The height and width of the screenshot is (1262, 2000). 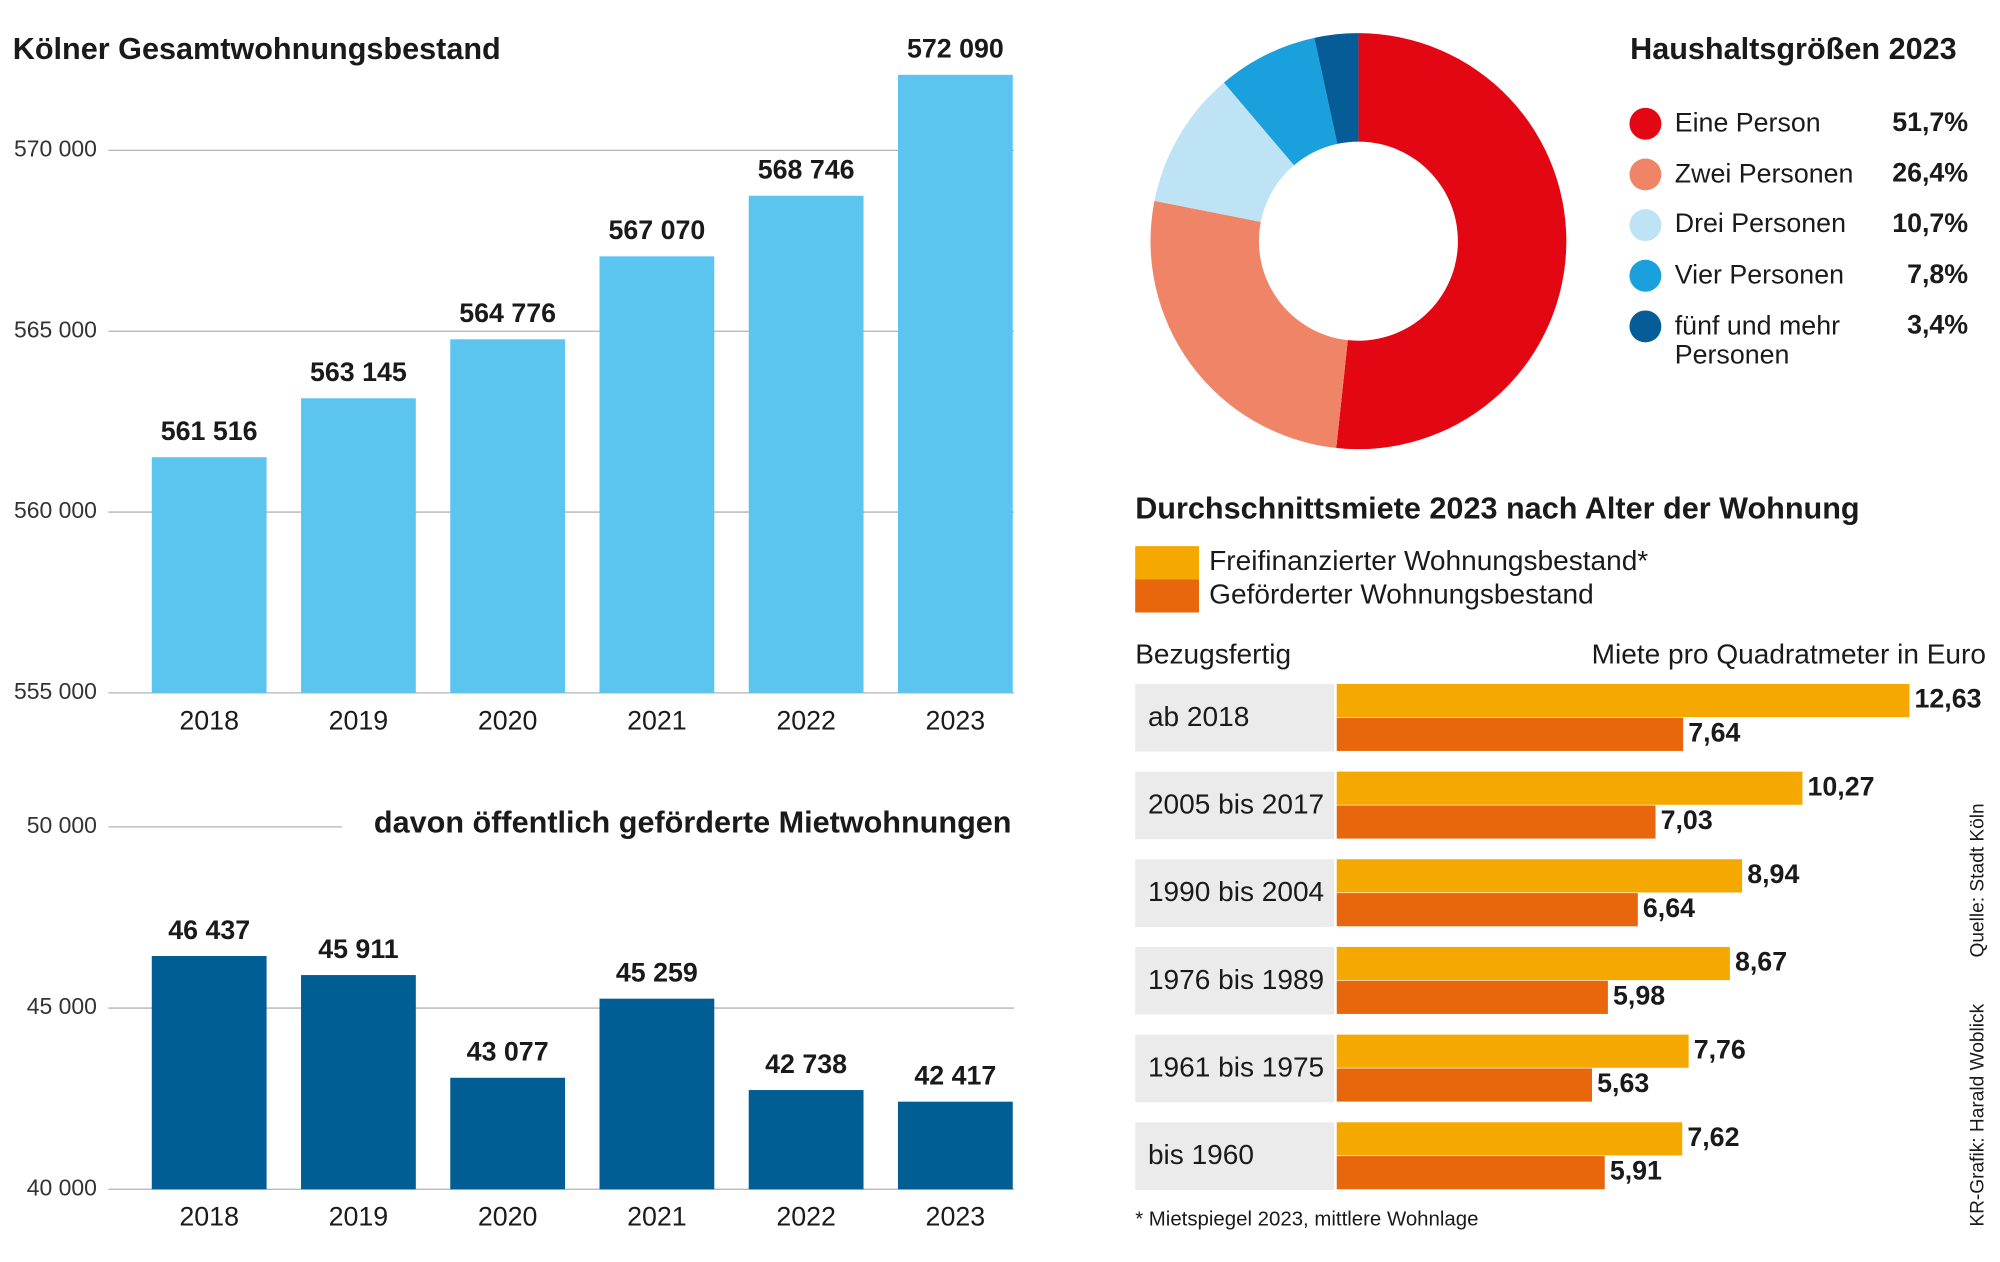 I want to click on title-backdrop, so click(x=683, y=825).